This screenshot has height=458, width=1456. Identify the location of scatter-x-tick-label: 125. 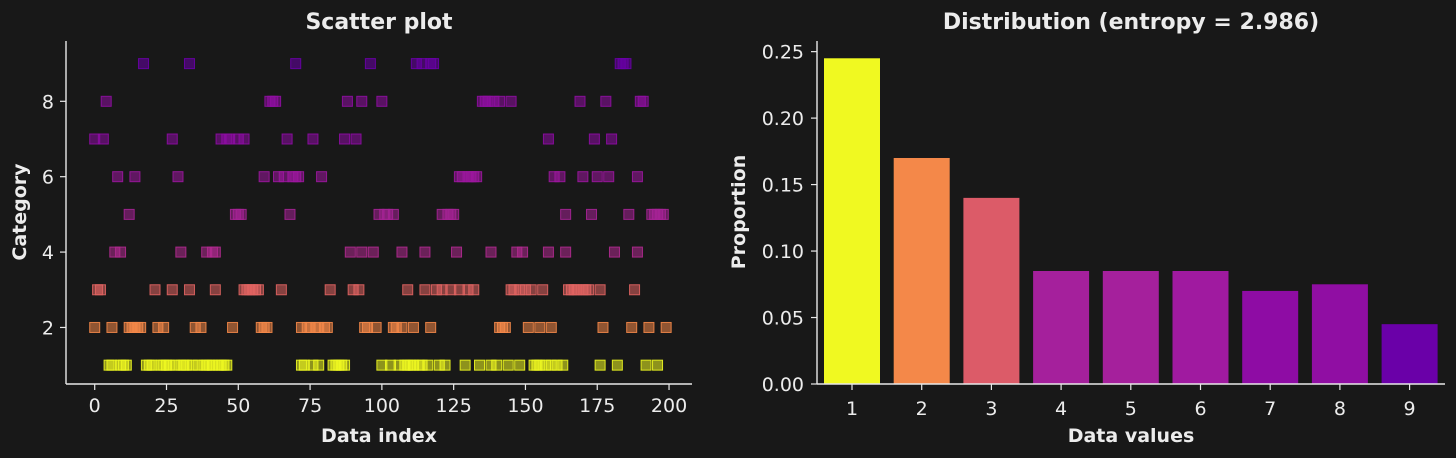
(454, 406).